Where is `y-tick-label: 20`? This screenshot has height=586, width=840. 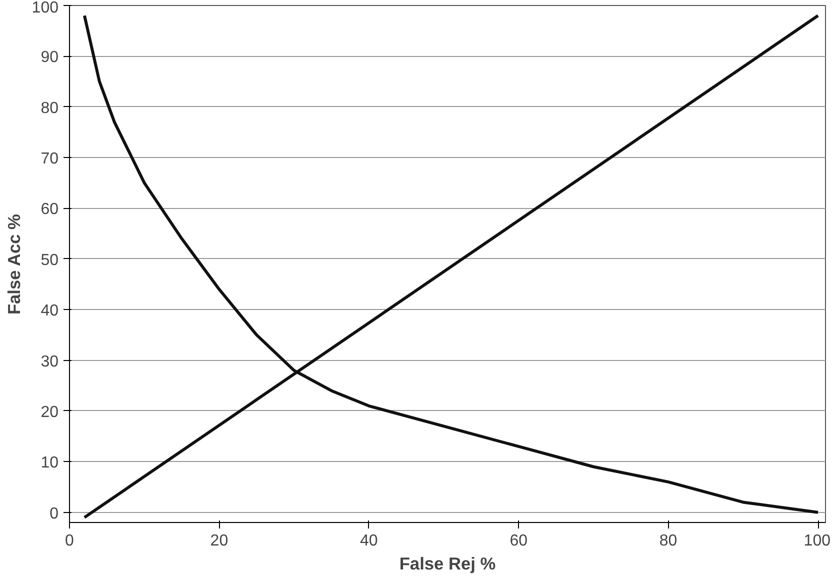 y-tick-label: 20 is located at coordinates (49, 412).